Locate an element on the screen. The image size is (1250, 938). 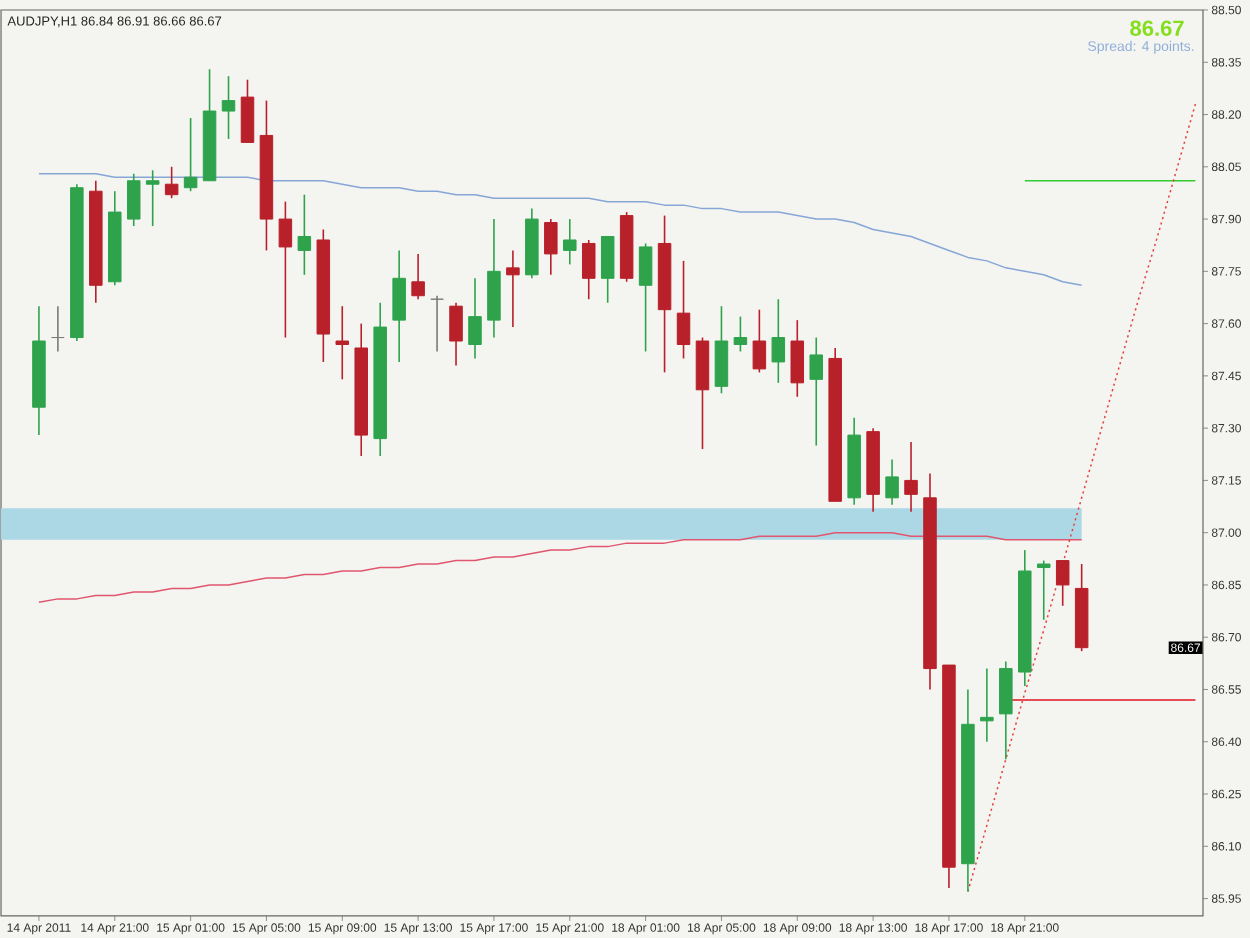
annotation: 86.67 is located at coordinates (1157, 28).